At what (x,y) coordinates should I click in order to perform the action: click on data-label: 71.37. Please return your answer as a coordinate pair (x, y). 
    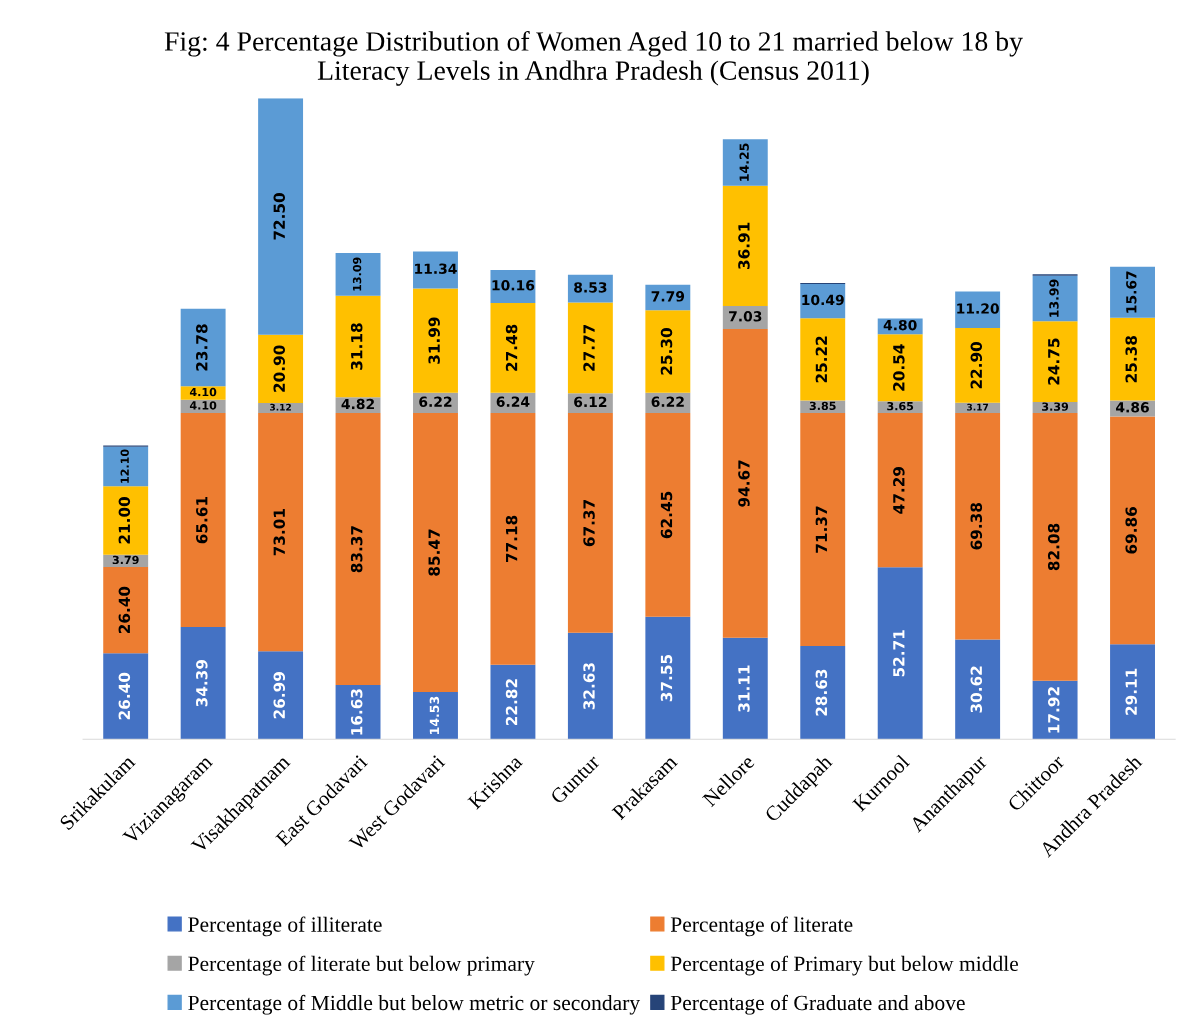
    Looking at the image, I should click on (821, 529).